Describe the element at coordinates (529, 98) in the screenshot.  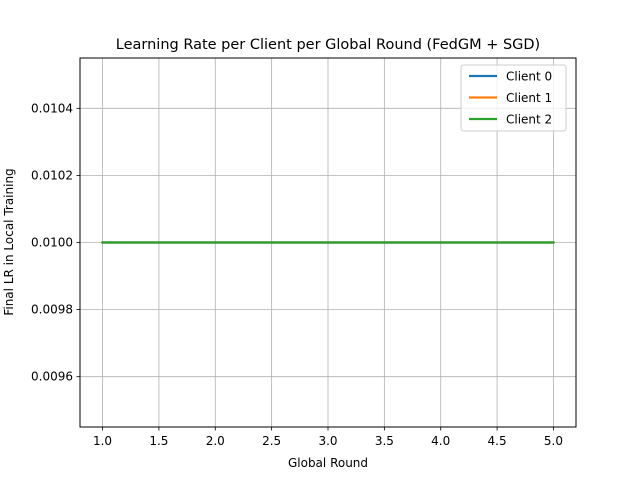
I see `legend-label: Client 1` at that location.